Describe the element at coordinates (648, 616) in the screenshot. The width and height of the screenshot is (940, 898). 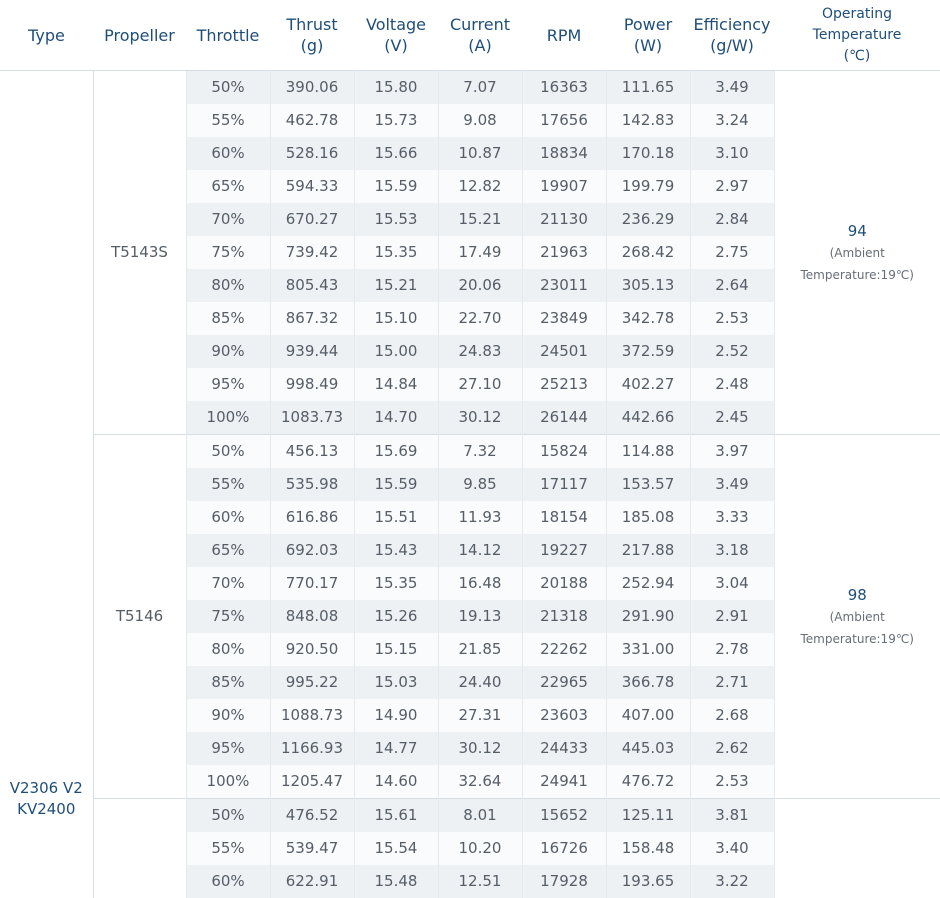
I see `power-cell: 291.90` at that location.